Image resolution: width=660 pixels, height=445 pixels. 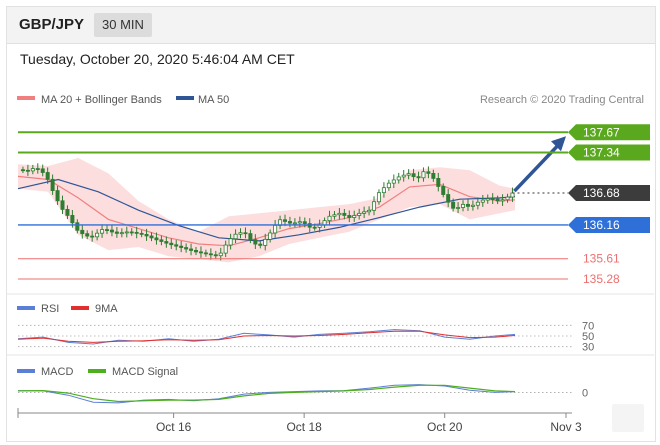 I want to click on rsi-ma-legend-label: 9MA, so click(x=106, y=309).